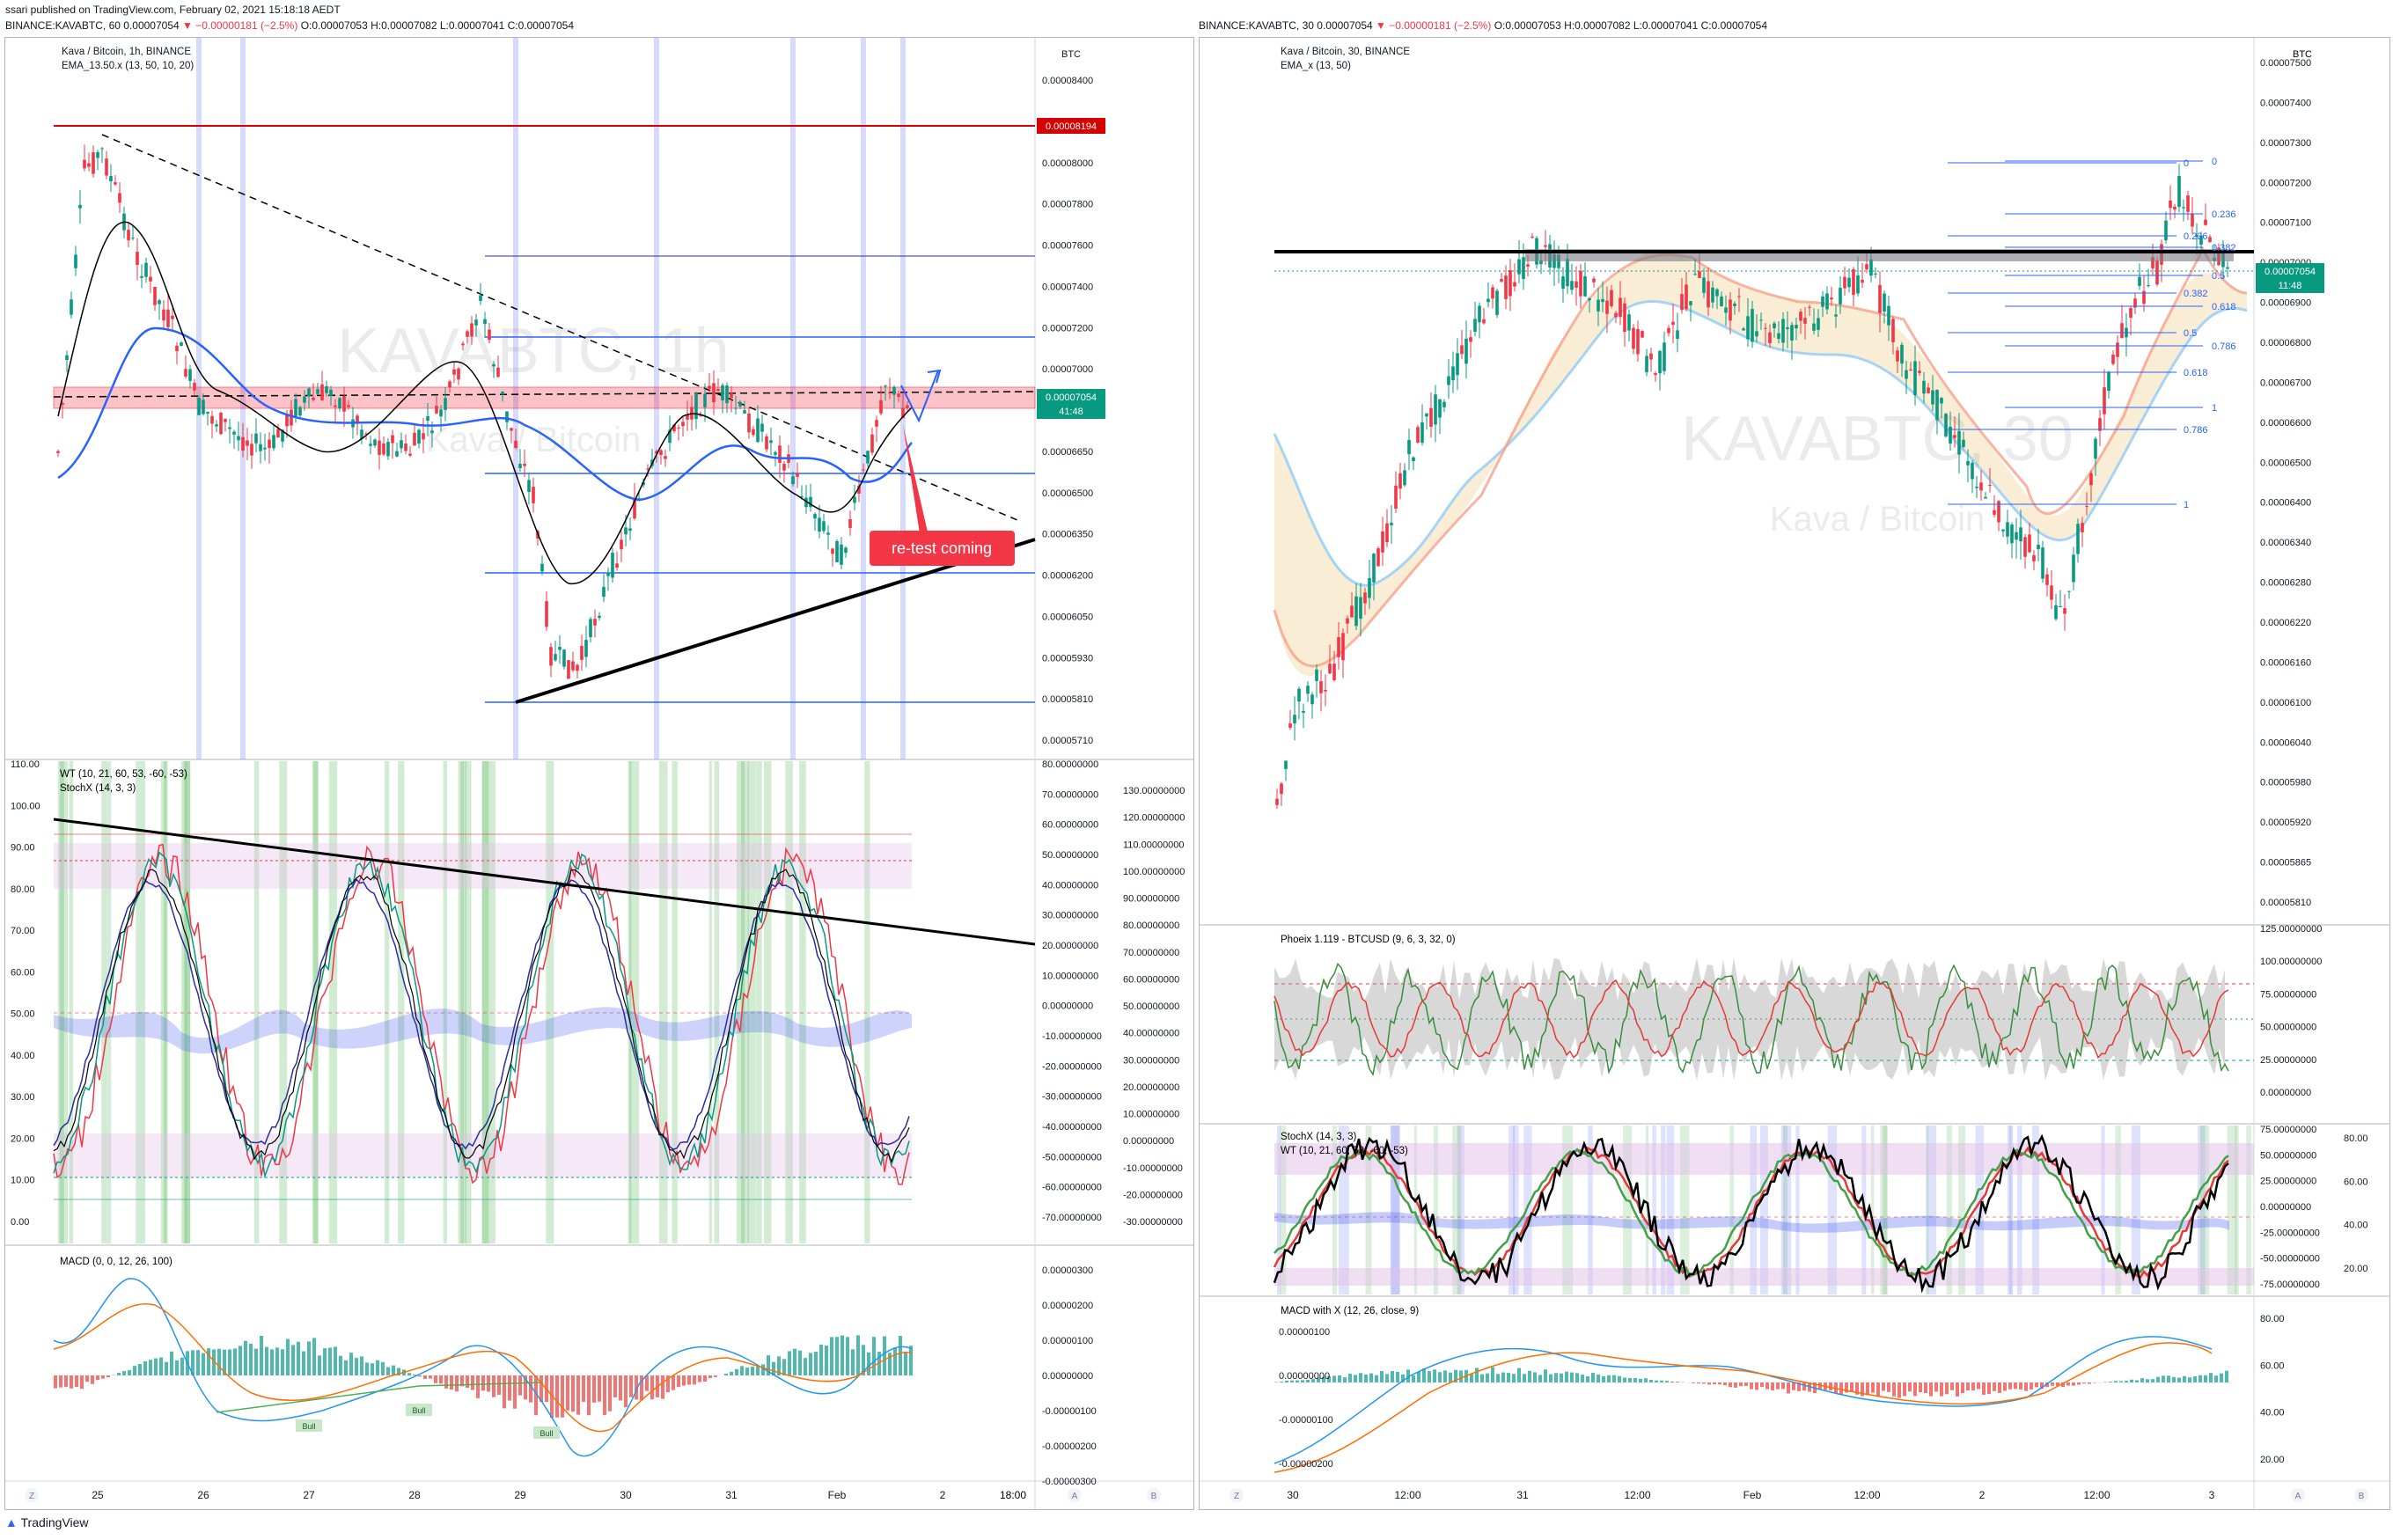 This screenshot has height=1540, width=2393. Describe the element at coordinates (2196, 431) in the screenshot. I see `fib-label-right: 0.786` at that location.